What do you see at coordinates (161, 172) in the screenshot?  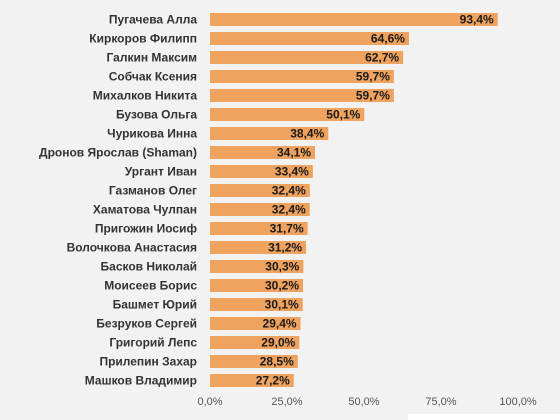 I see `category-label: Ургант Иван` at bounding box center [161, 172].